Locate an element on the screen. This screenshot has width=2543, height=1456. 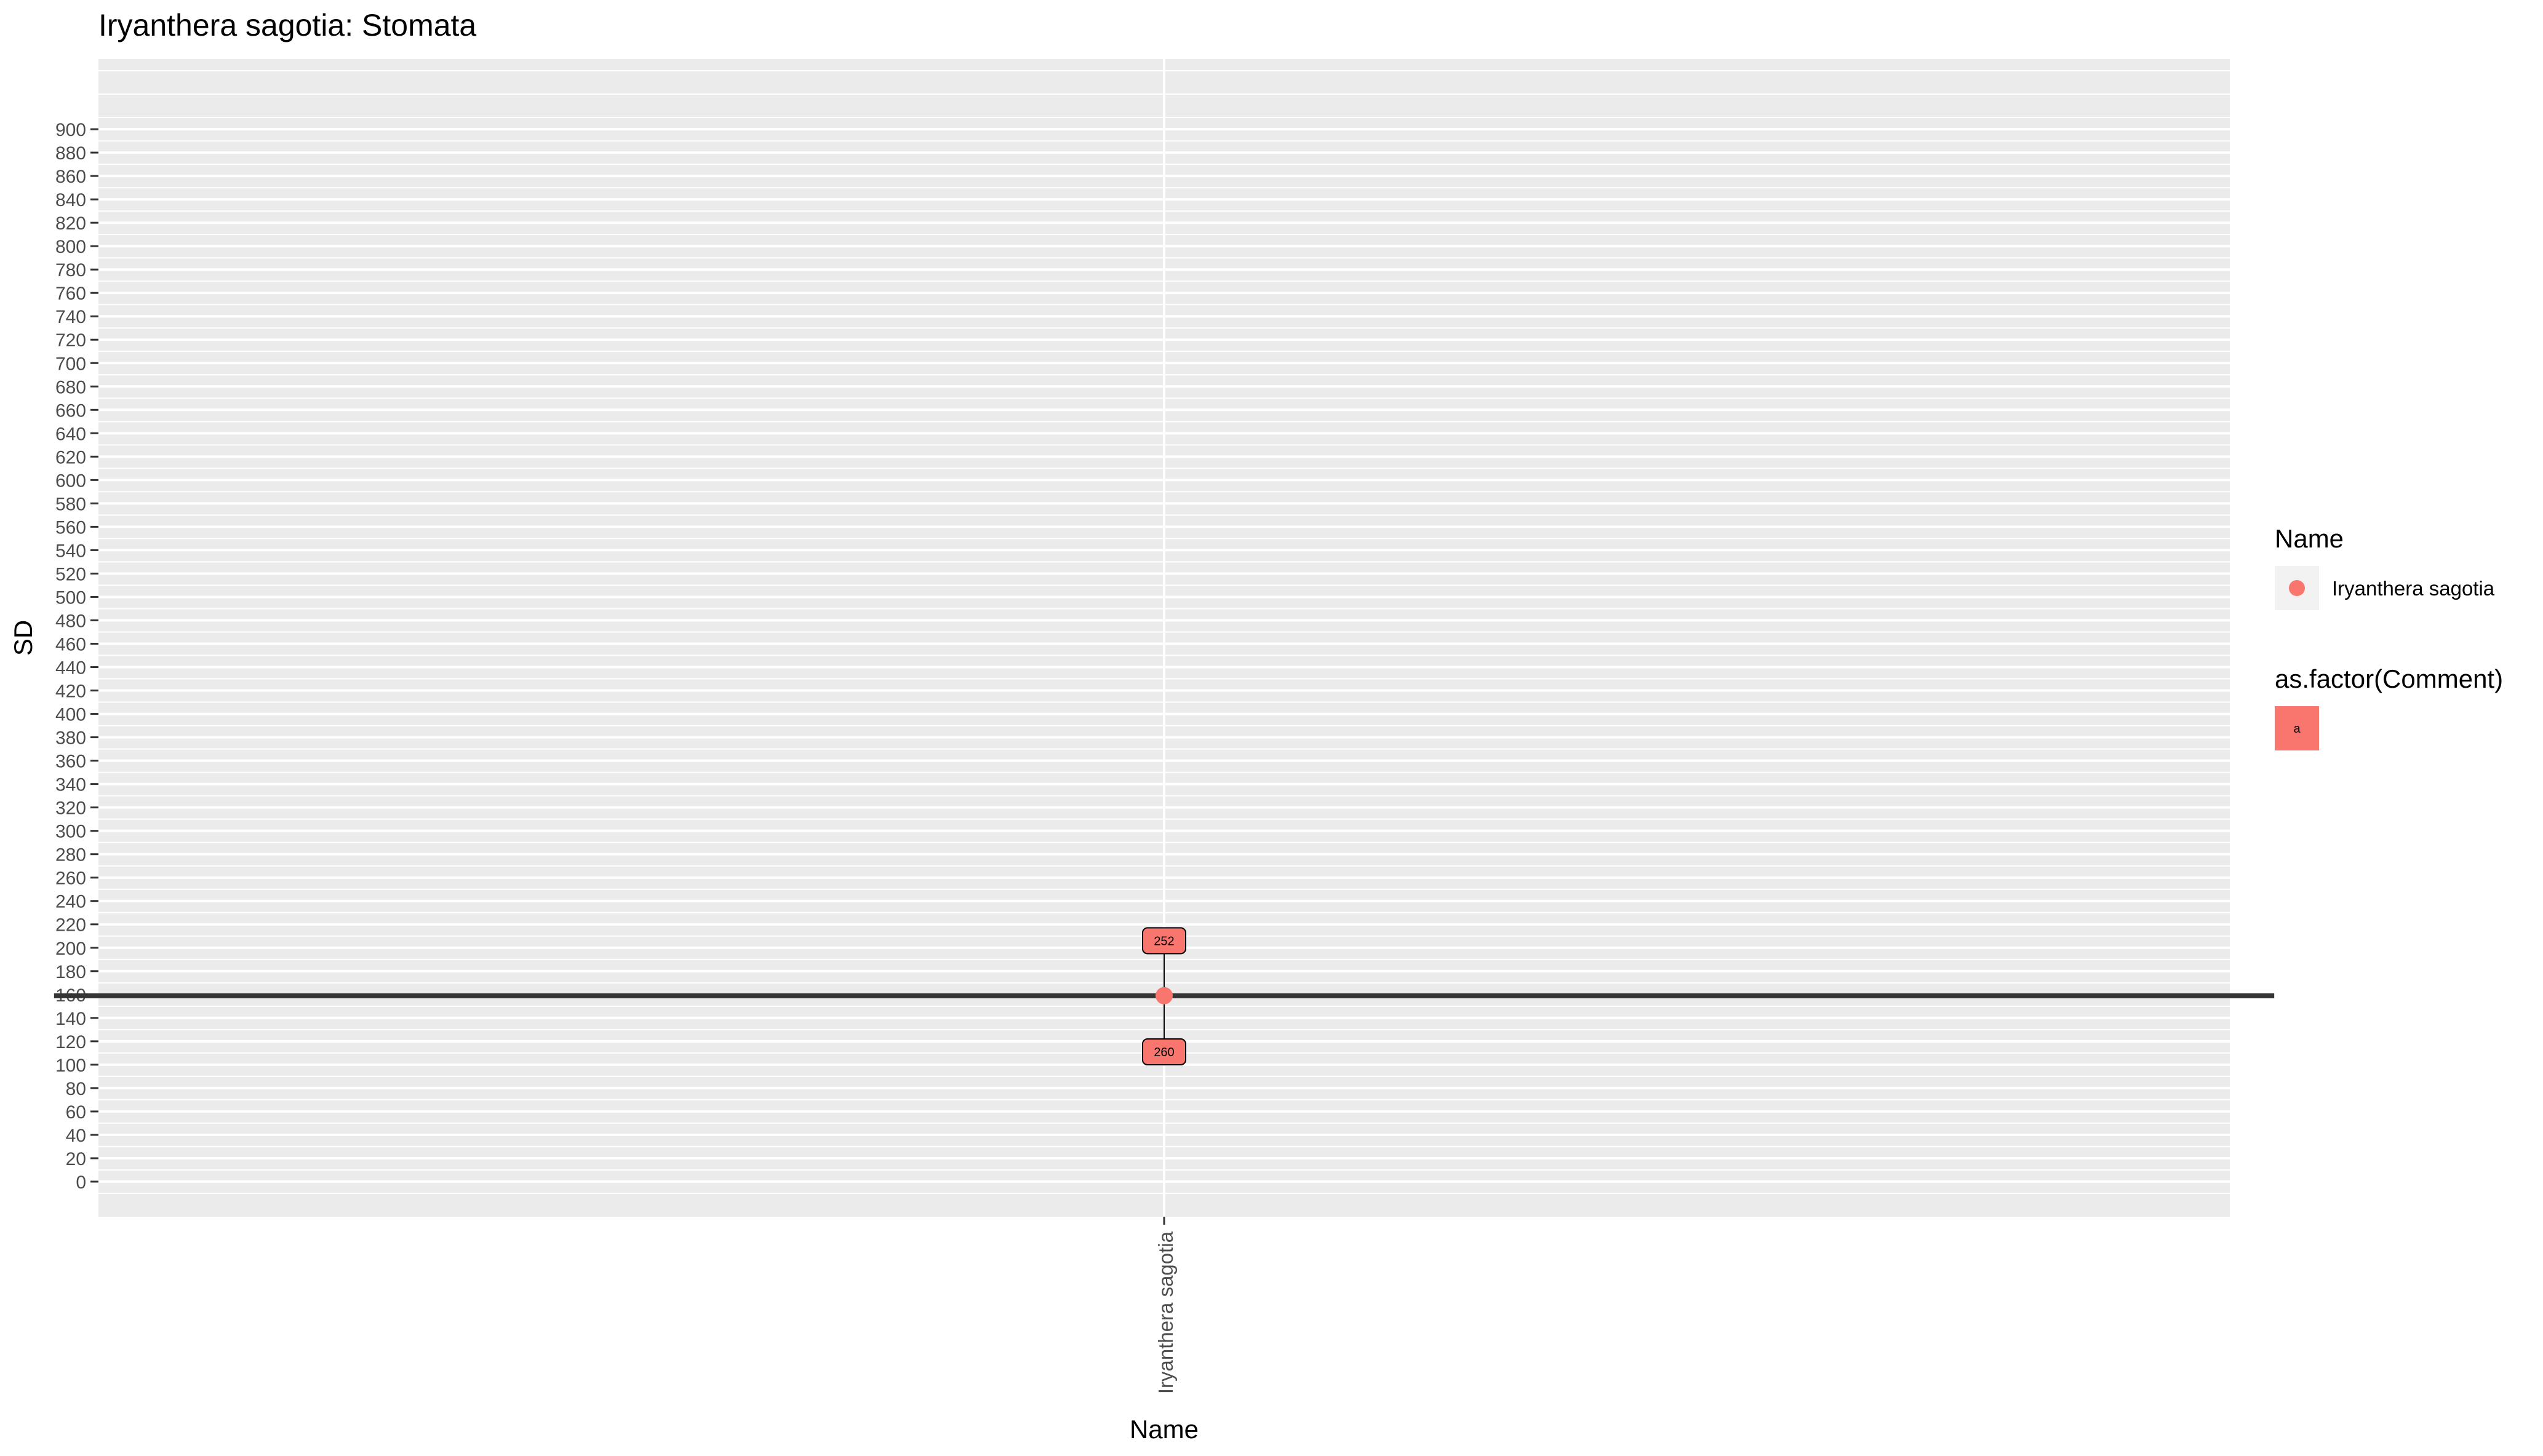
y-tick-label: 480 is located at coordinates (70, 621).